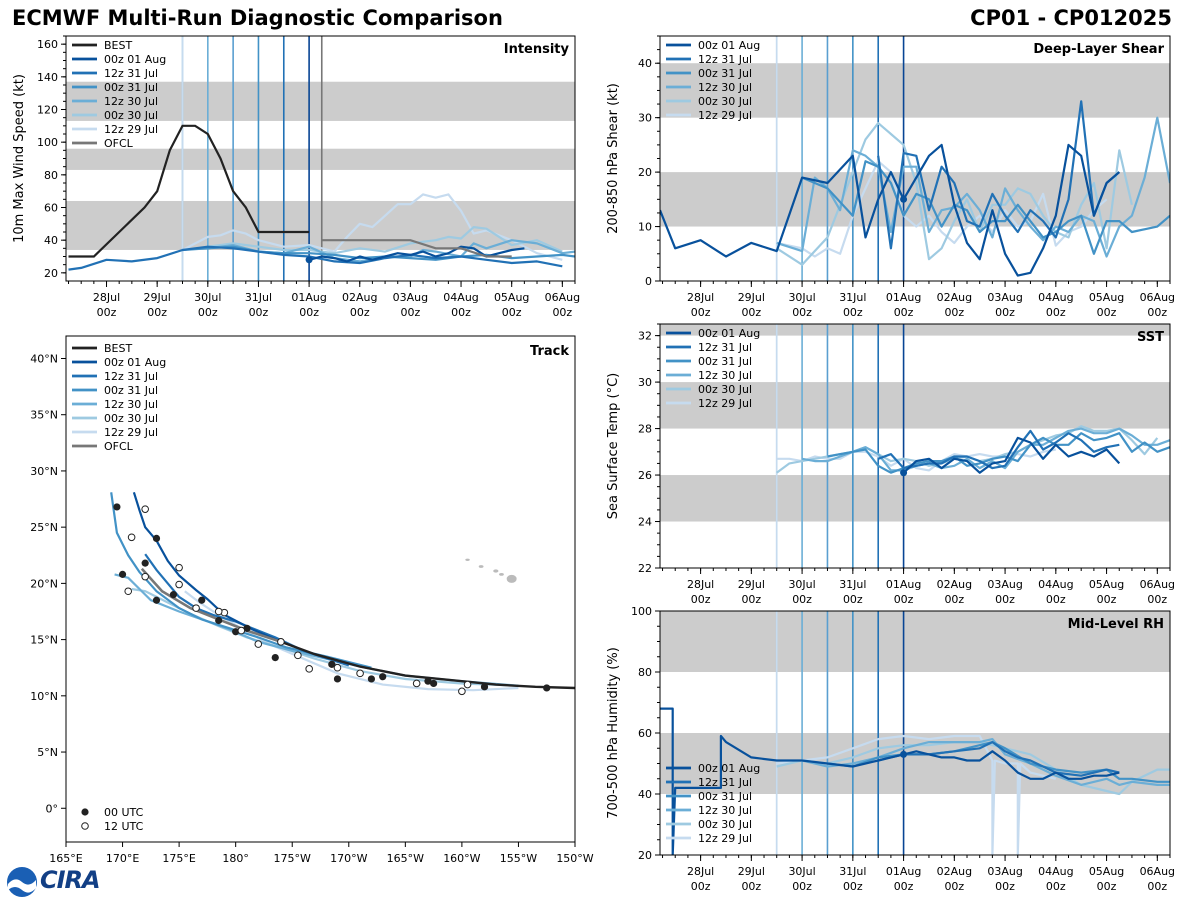  What do you see at coordinates (725, 782) in the screenshot?
I see `rh-legend-label: 12z 31 Jul` at bounding box center [725, 782].